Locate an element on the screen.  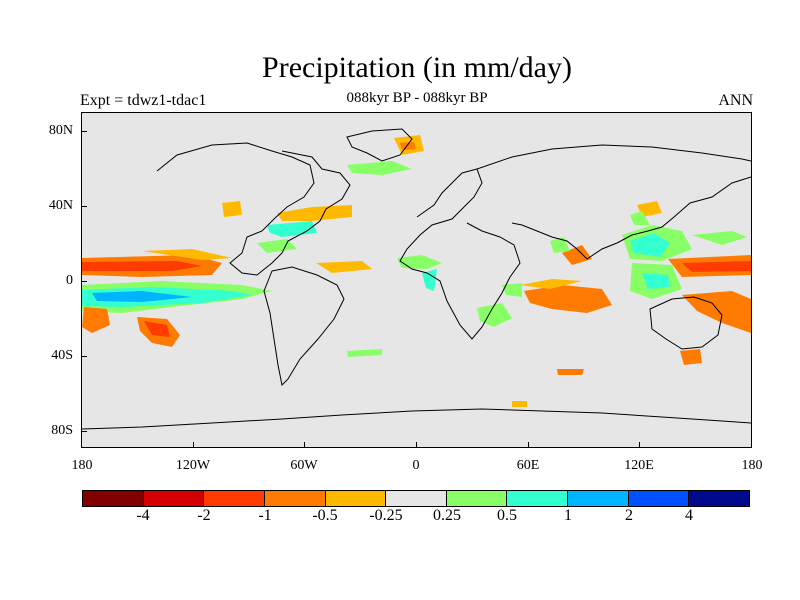
africa-wet is located at coordinates (429, 280).